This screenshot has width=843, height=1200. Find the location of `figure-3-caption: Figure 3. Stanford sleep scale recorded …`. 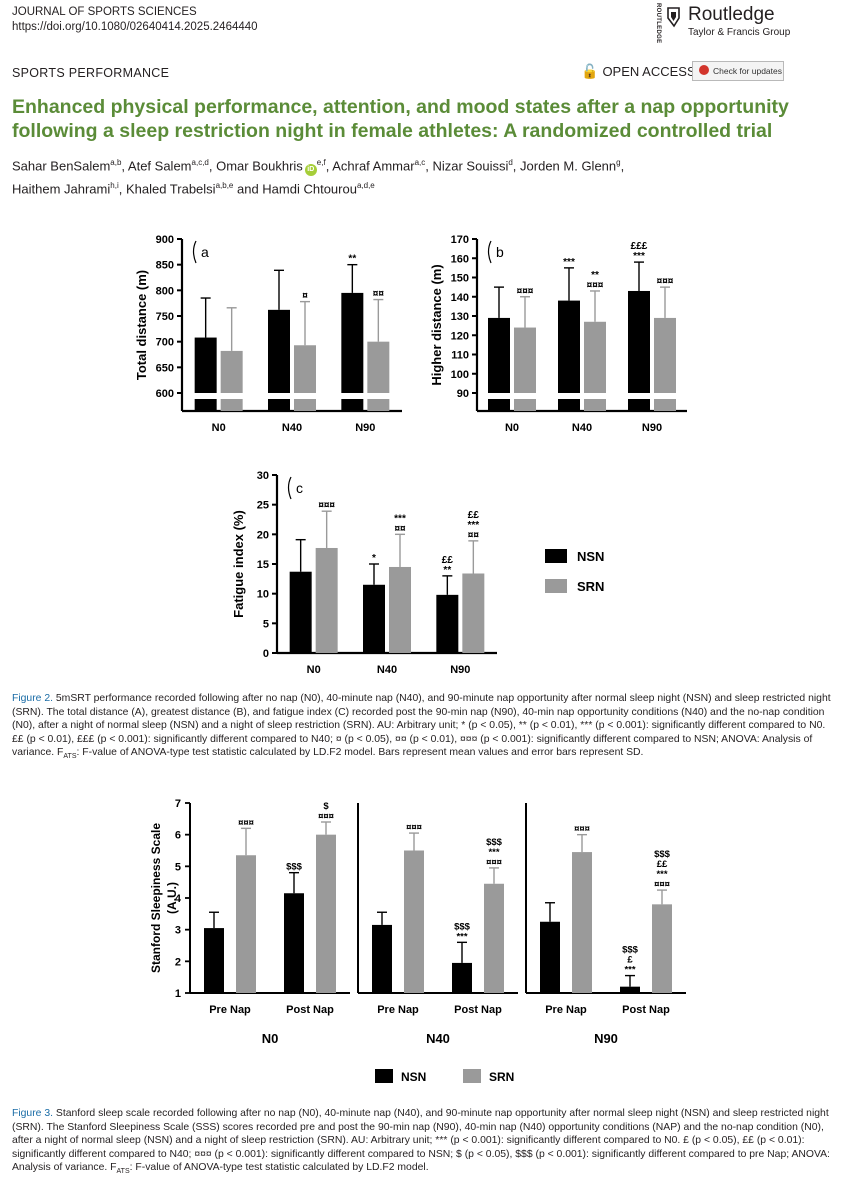

figure-3-caption: Figure 3. Stanford sleep scale recorded … is located at coordinates (422, 1143).